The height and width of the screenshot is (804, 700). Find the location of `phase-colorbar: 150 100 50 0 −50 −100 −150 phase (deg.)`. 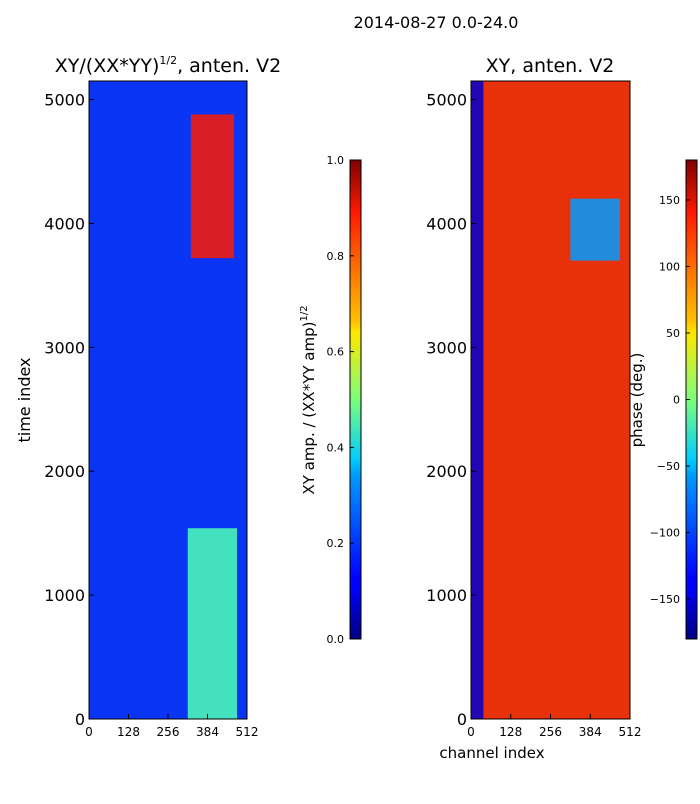

phase-colorbar: 150 100 50 0 −50 −100 −150 phase (deg.) is located at coordinates (663, 399).